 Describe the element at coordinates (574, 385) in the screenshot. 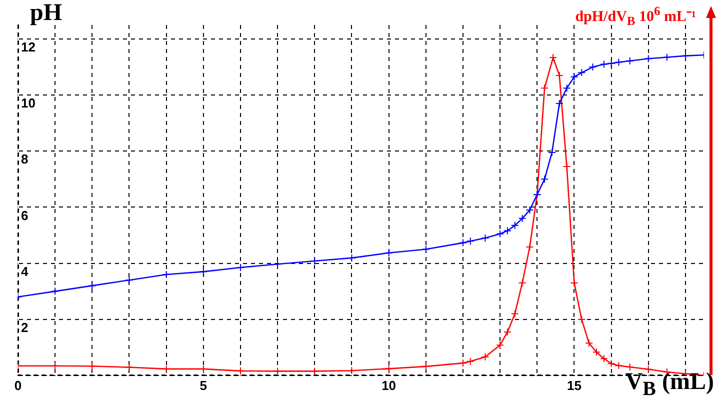

I see `x-tick-label: 15` at that location.